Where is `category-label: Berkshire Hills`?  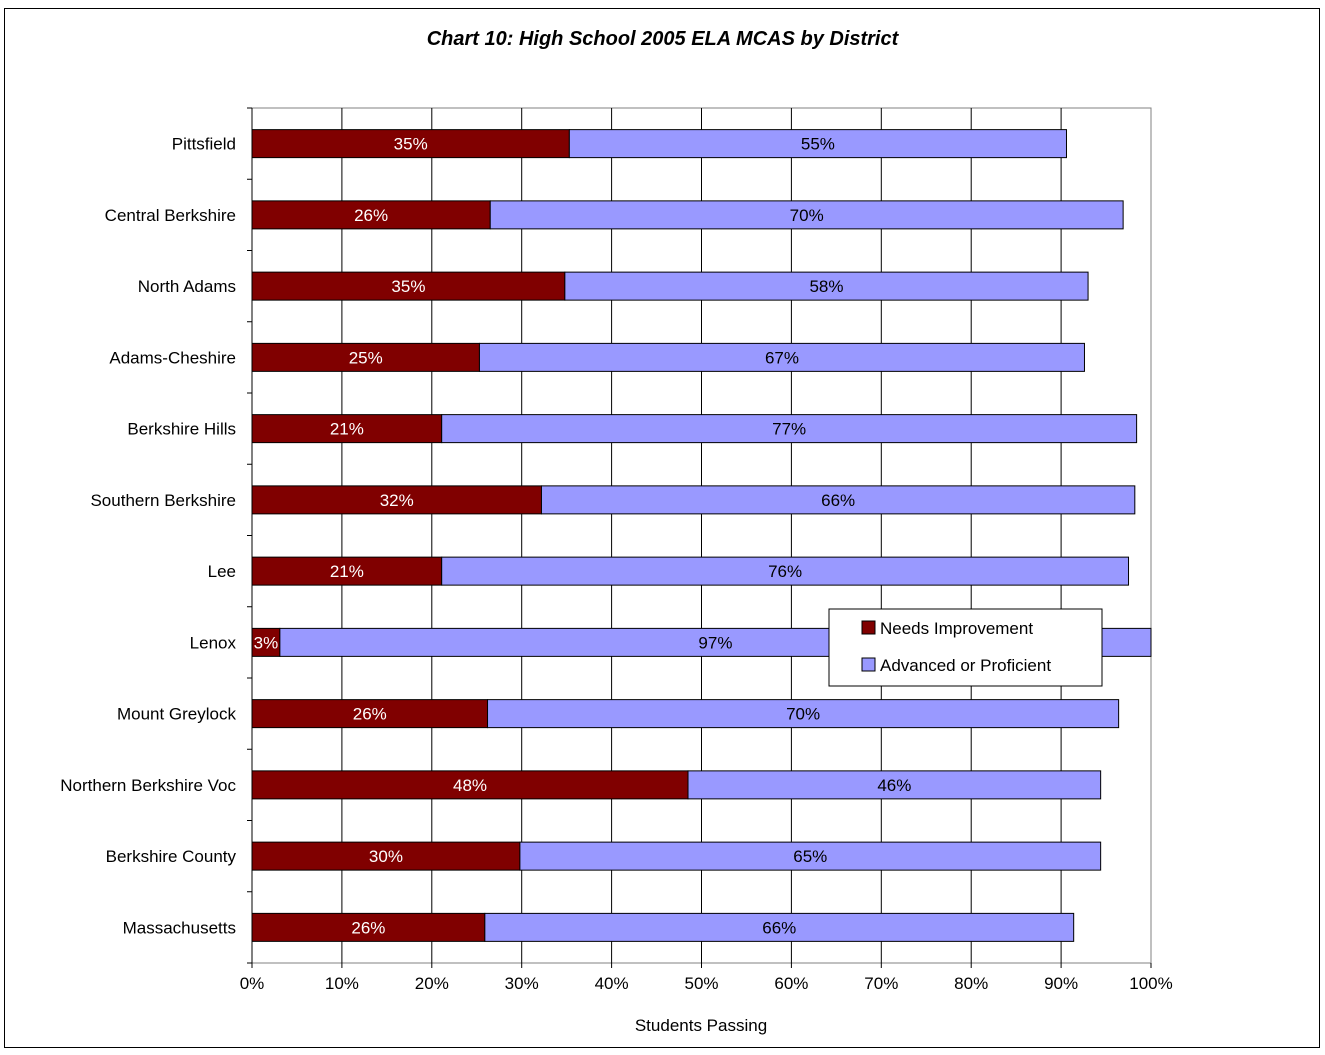 category-label: Berkshire Hills is located at coordinates (181, 429).